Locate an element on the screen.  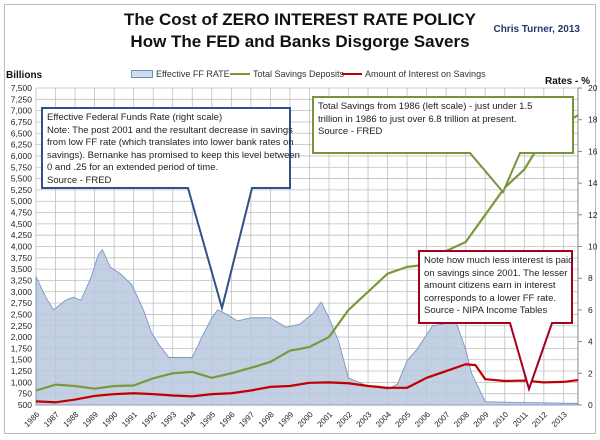
x-tick-label: 1990 is located at coordinates (110, 419).